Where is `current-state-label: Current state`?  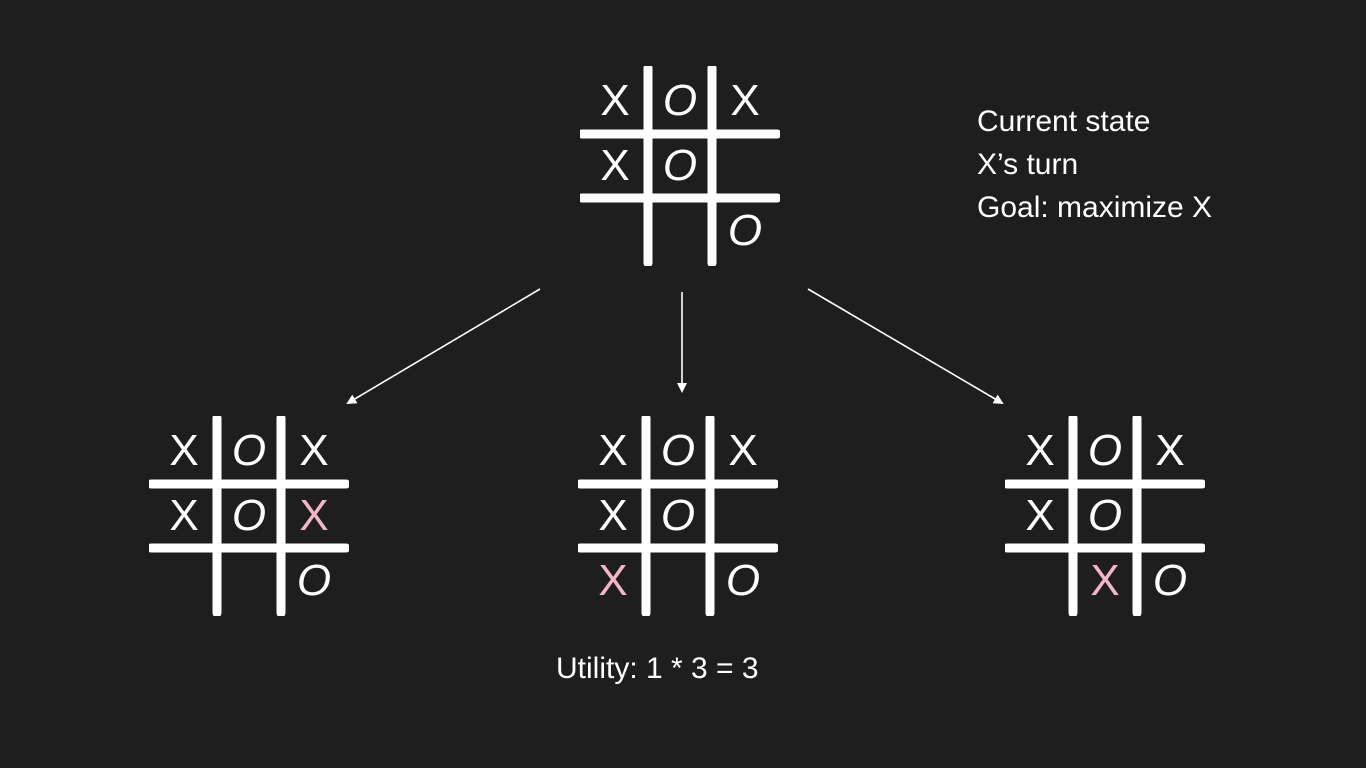
current-state-label: Current state is located at coordinates (1064, 121).